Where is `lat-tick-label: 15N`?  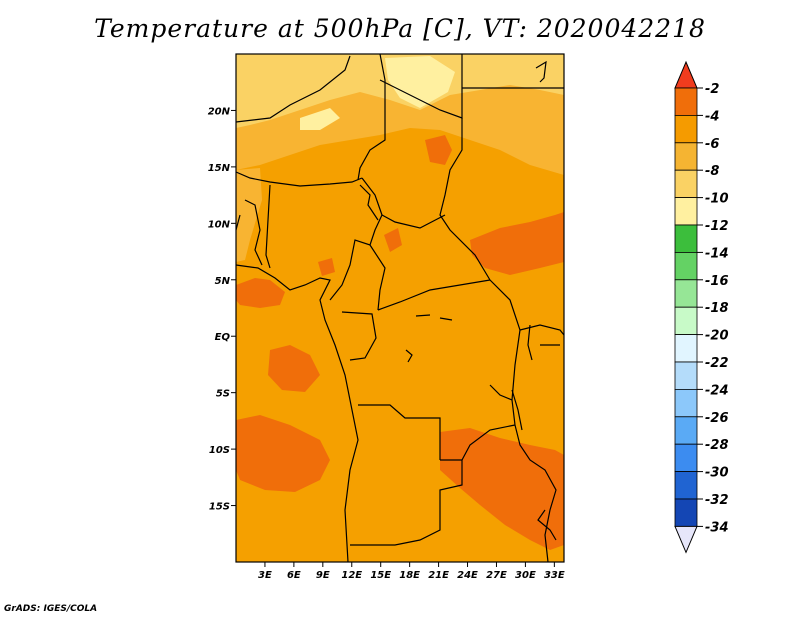
lat-tick-label: 15N is located at coordinates (219, 168).